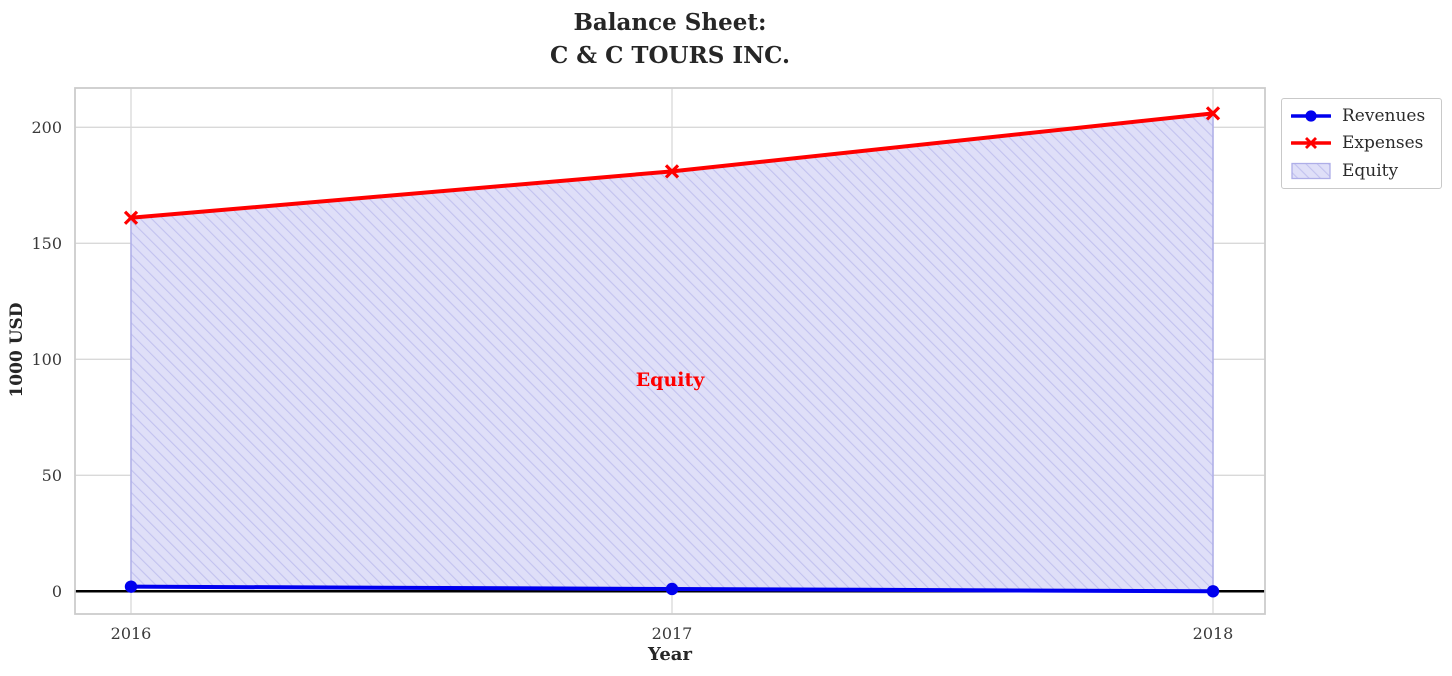  Describe the element at coordinates (670, 380) in the screenshot. I see `equity-area-annotation: Equity` at that location.